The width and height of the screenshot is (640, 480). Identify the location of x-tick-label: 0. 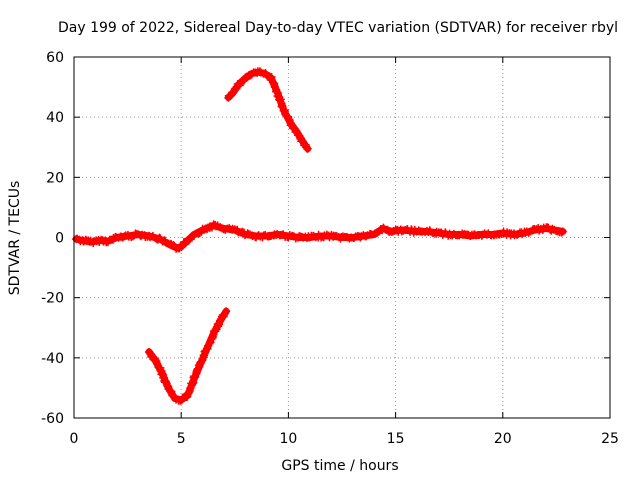
(74, 439).